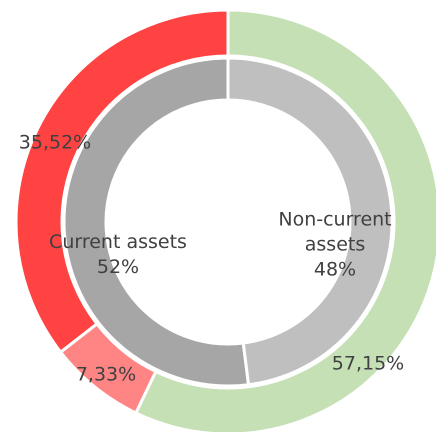  I want to click on slice-label: 57,15%, so click(368, 364).